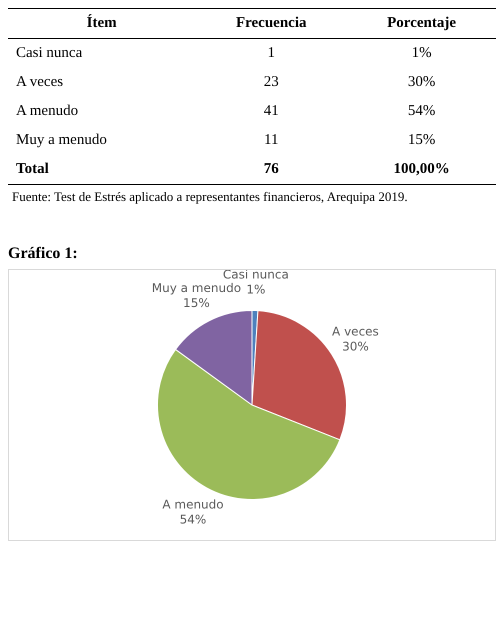 Image resolution: width=504 pixels, height=629 pixels. What do you see at coordinates (32, 169) in the screenshot?
I see `text: Total` at bounding box center [32, 169].